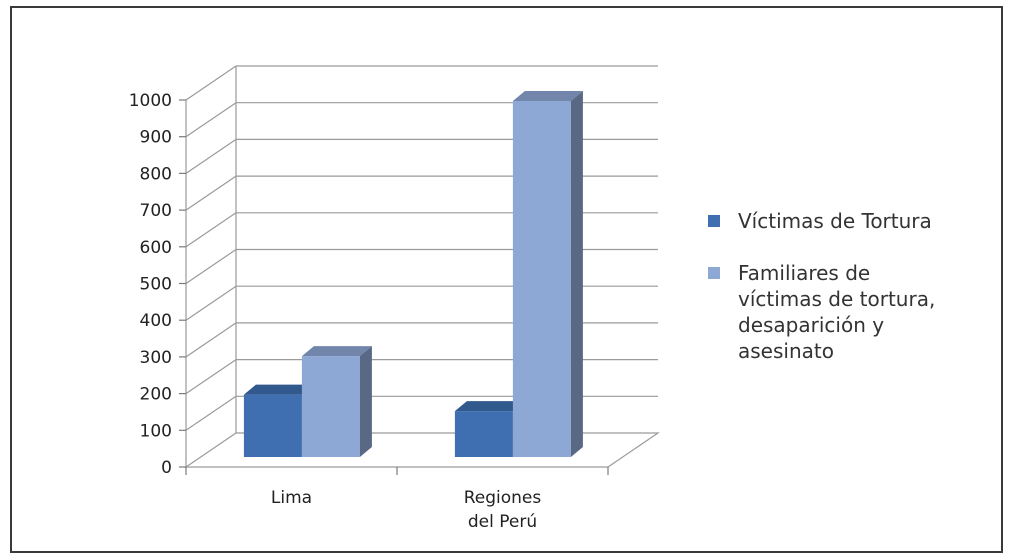 This screenshot has height=559, width=1013. I want to click on x-category-label: Lima, so click(291, 498).